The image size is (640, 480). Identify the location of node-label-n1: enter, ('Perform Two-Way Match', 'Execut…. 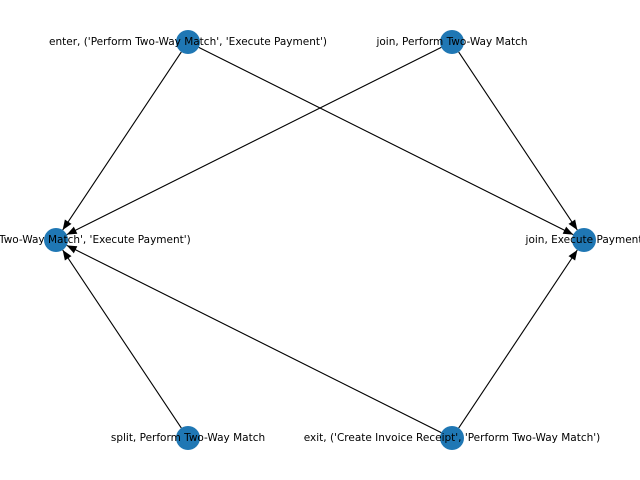
(188, 42).